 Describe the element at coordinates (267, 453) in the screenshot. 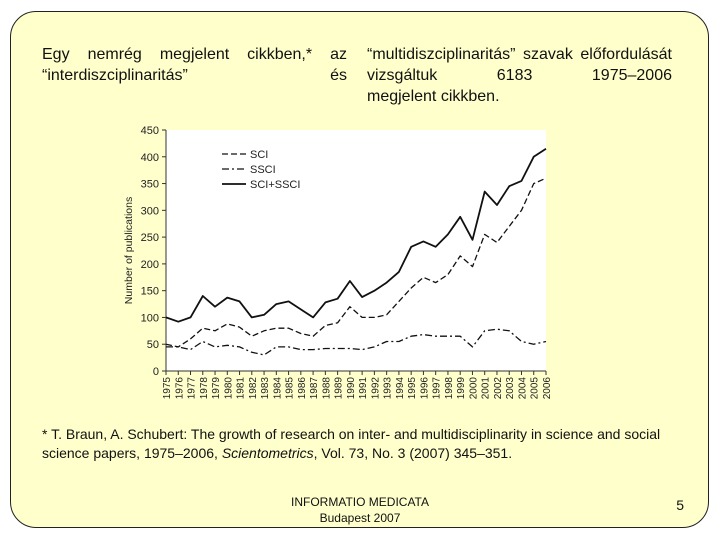

I see `footnote-journal: Scientometrics` at that location.